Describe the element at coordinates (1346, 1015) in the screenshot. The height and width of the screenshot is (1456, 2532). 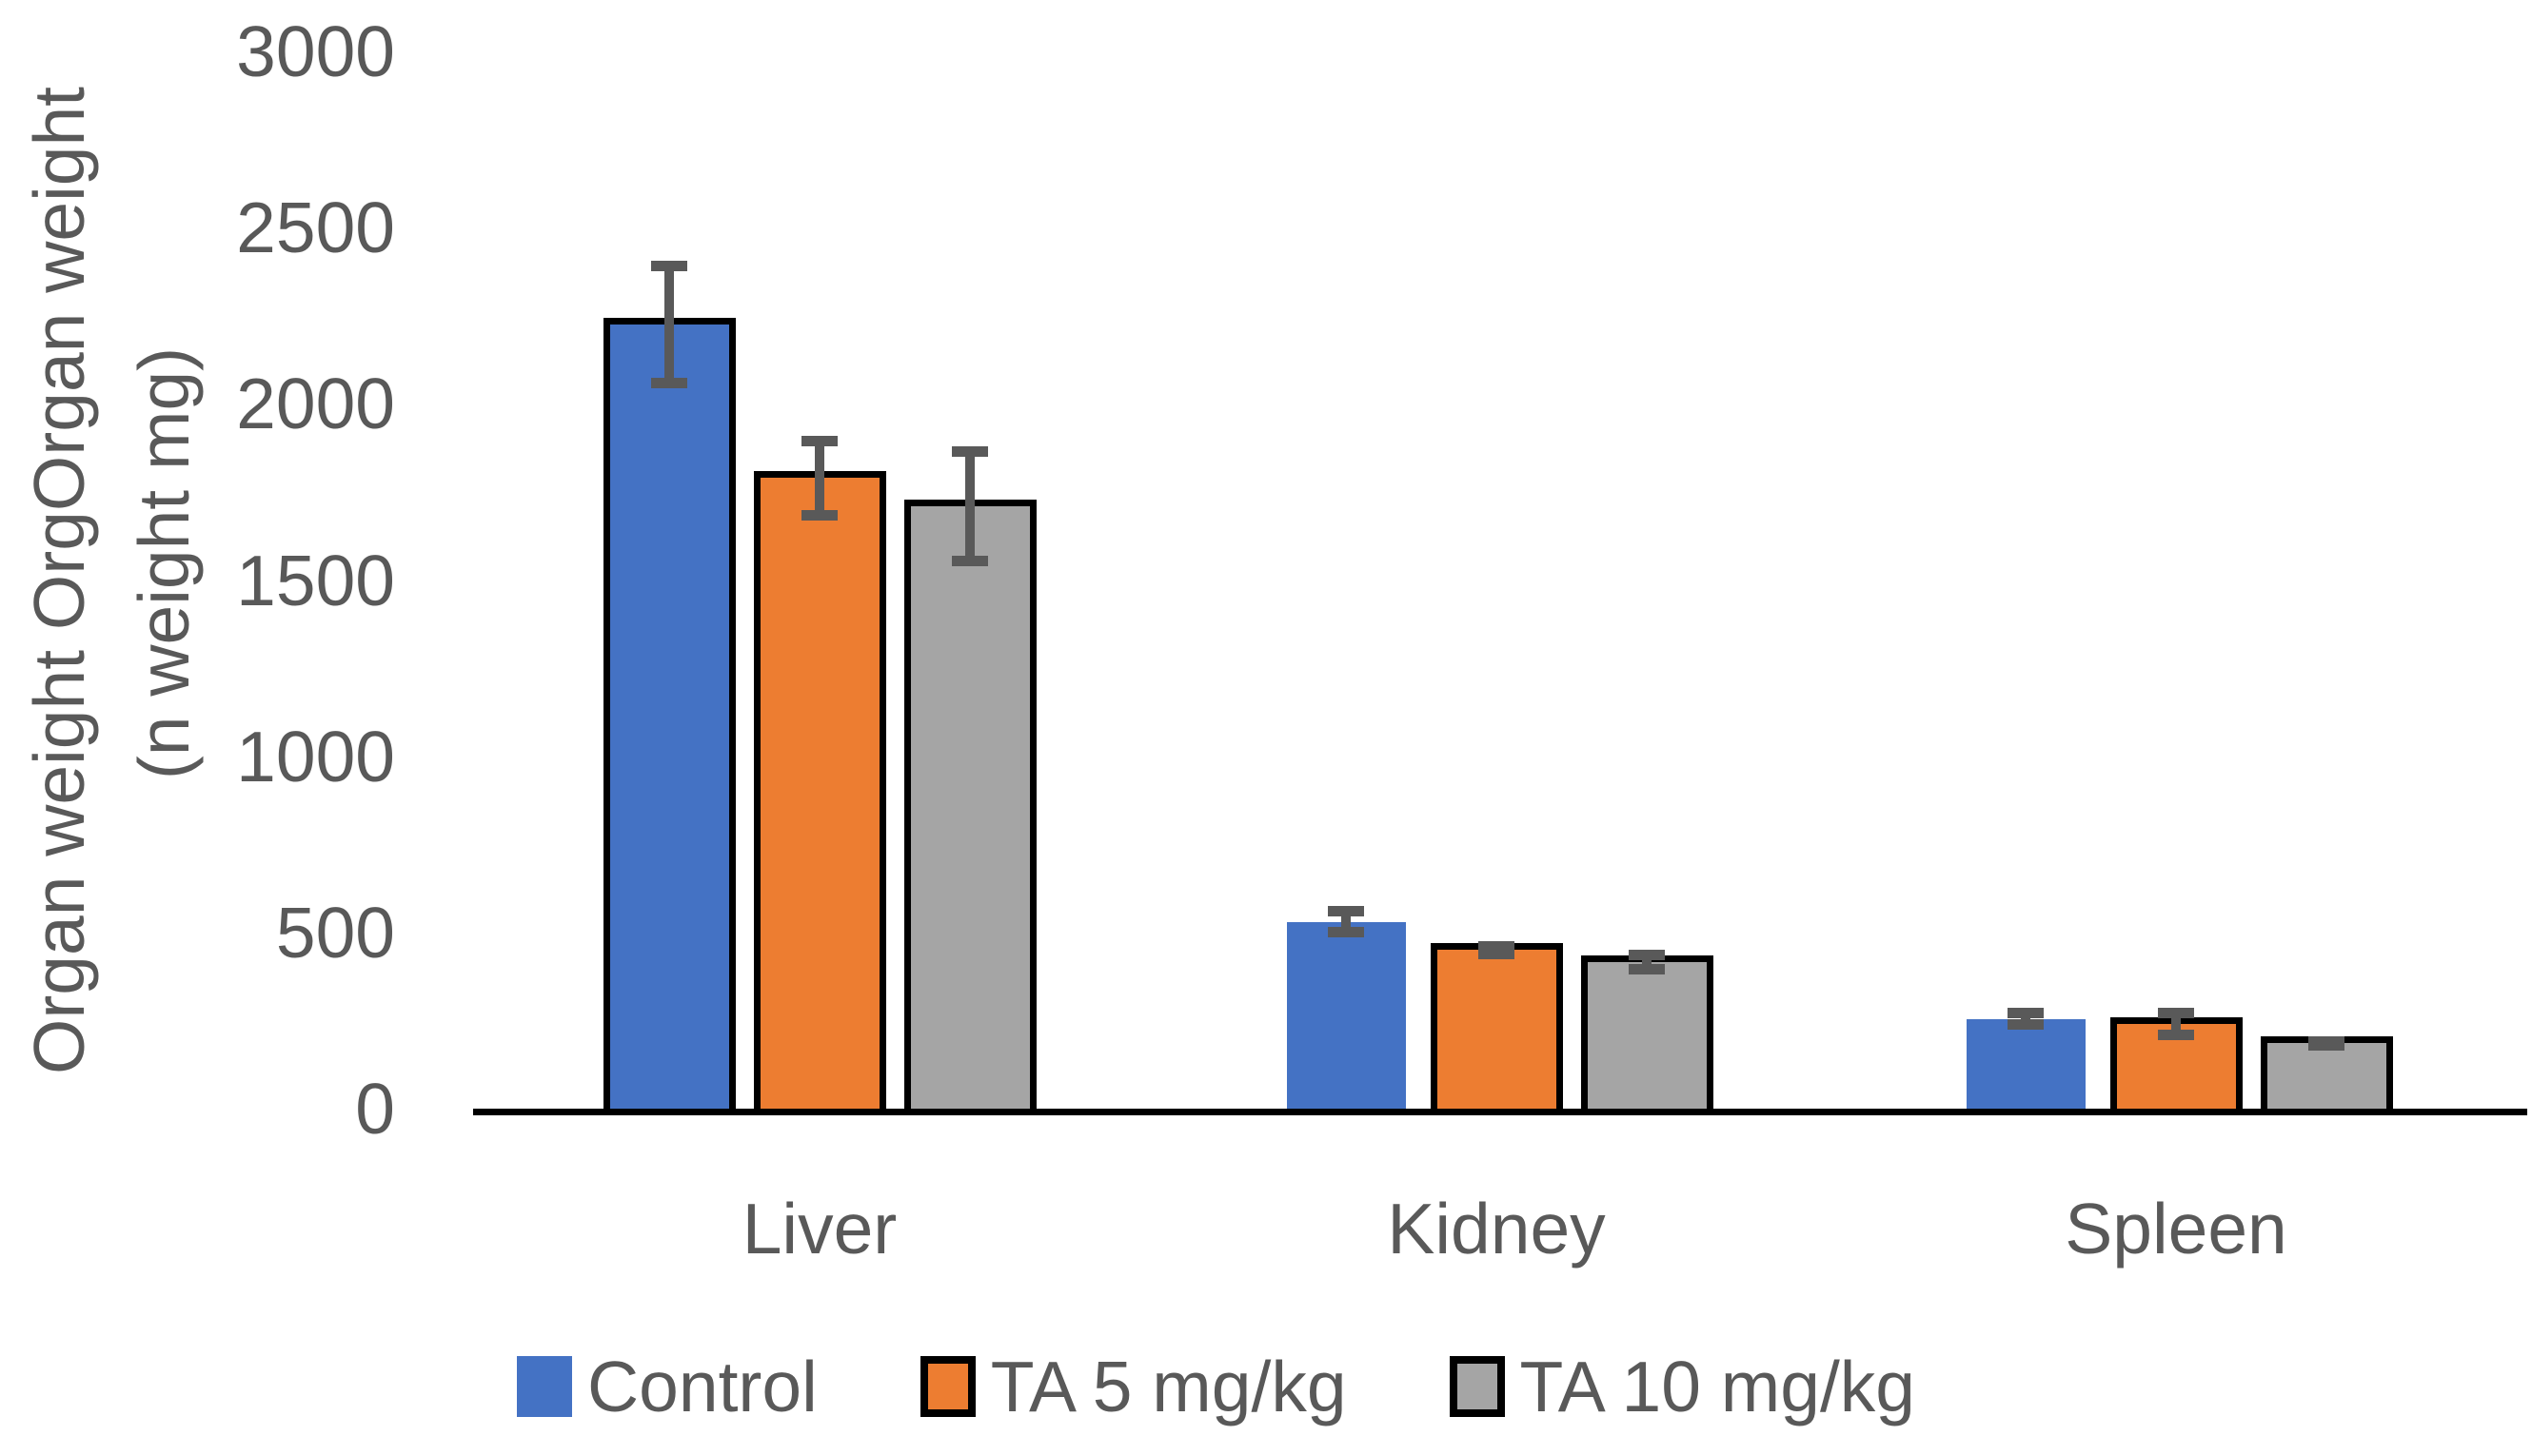
I see `bar-kidney-control` at that location.